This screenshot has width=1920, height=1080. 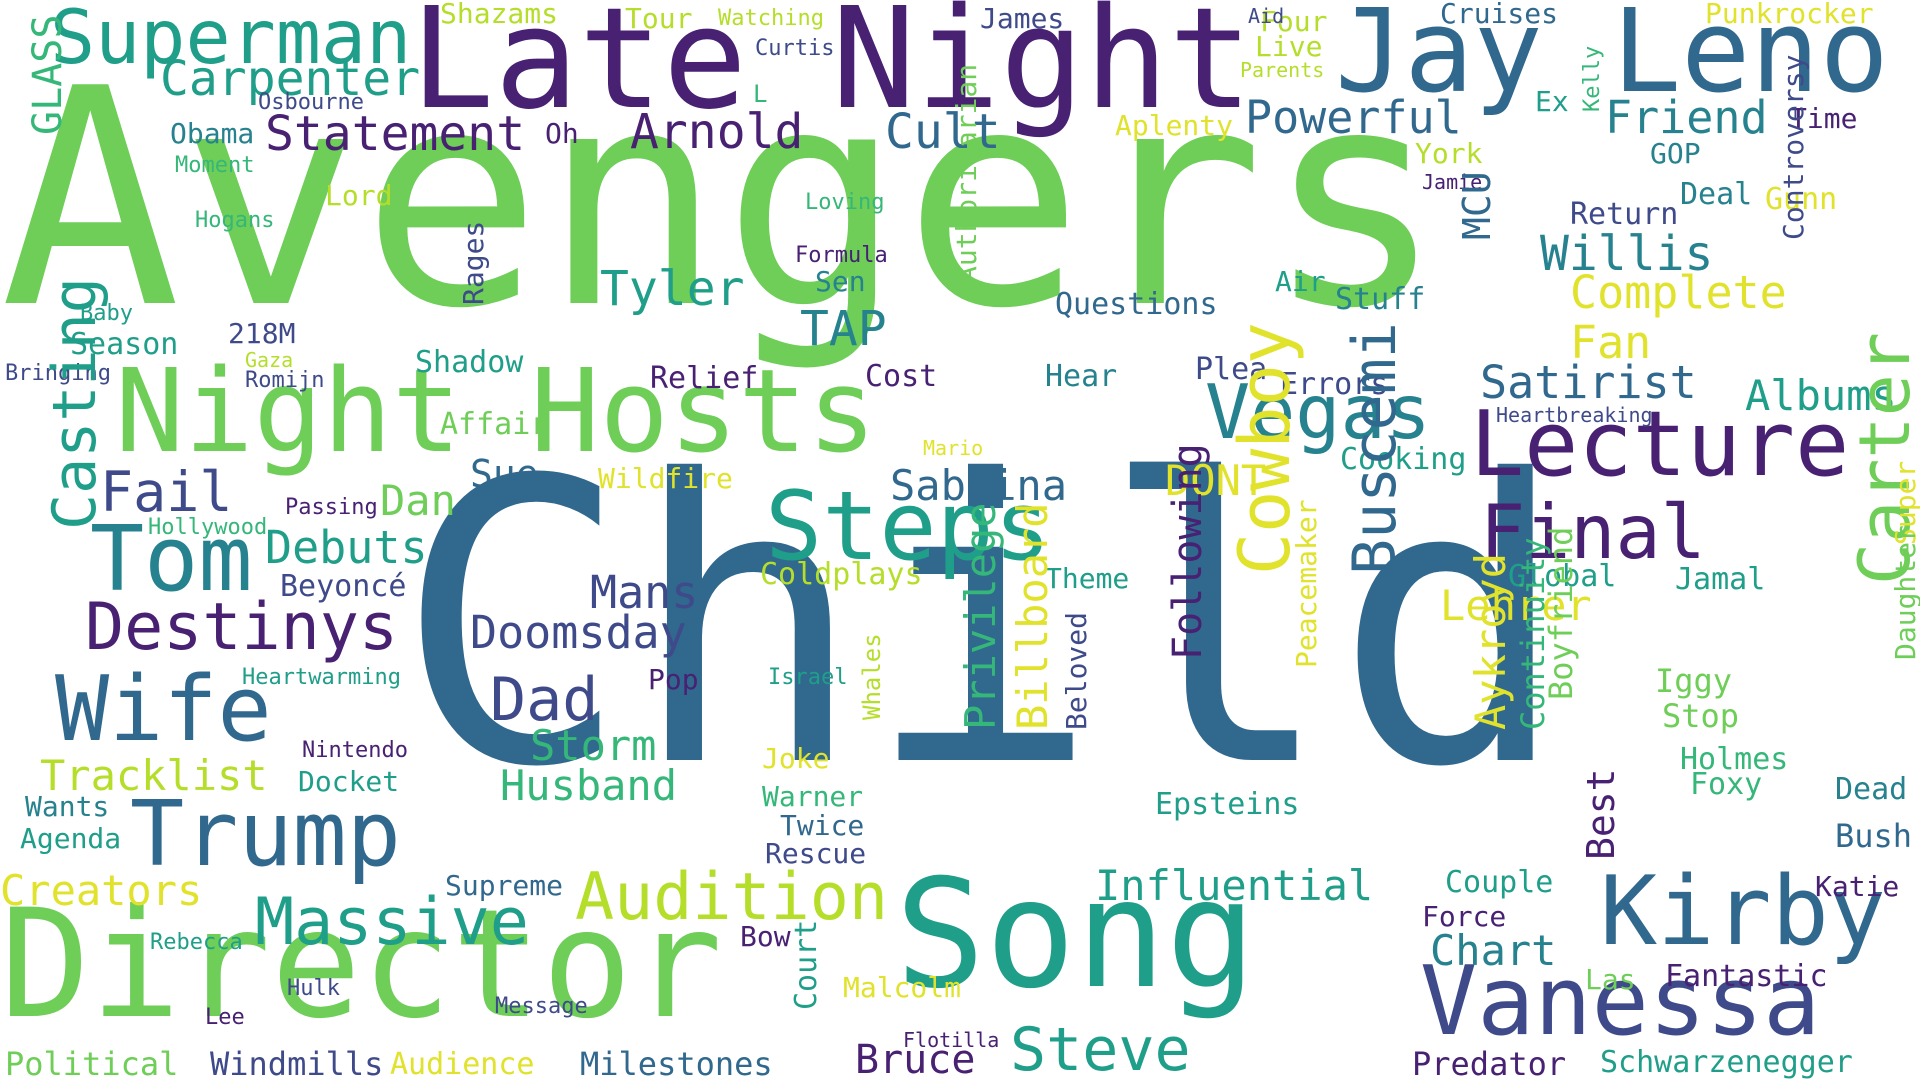 What do you see at coordinates (1561, 613) in the screenshot?
I see `cloud-word: Boyfriend` at bounding box center [1561, 613].